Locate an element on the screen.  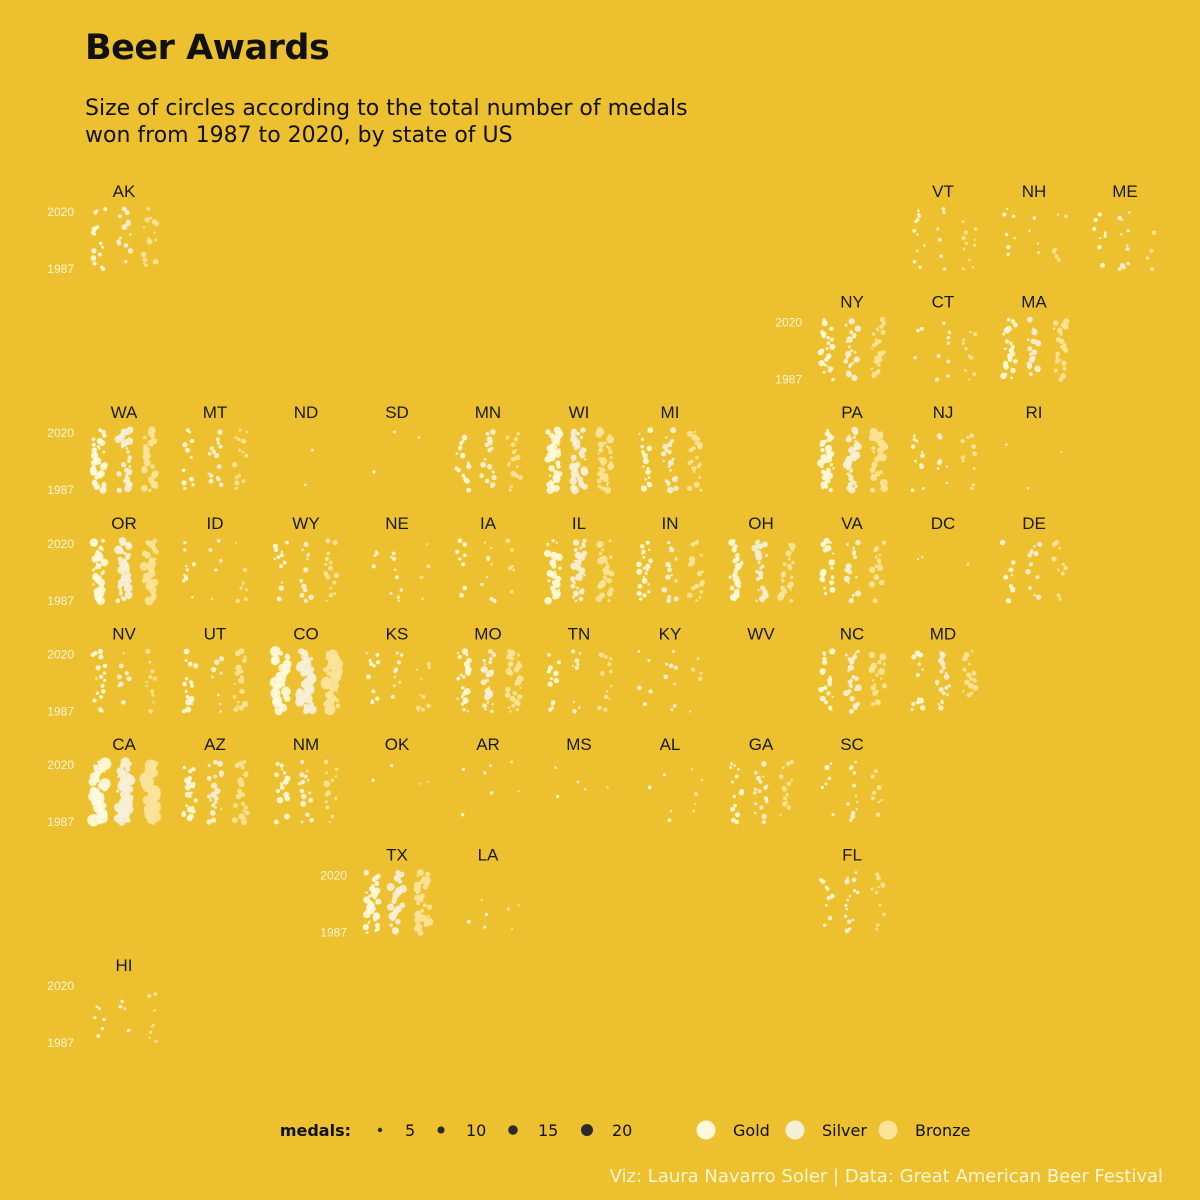
state-label: AK is located at coordinates (124, 191).